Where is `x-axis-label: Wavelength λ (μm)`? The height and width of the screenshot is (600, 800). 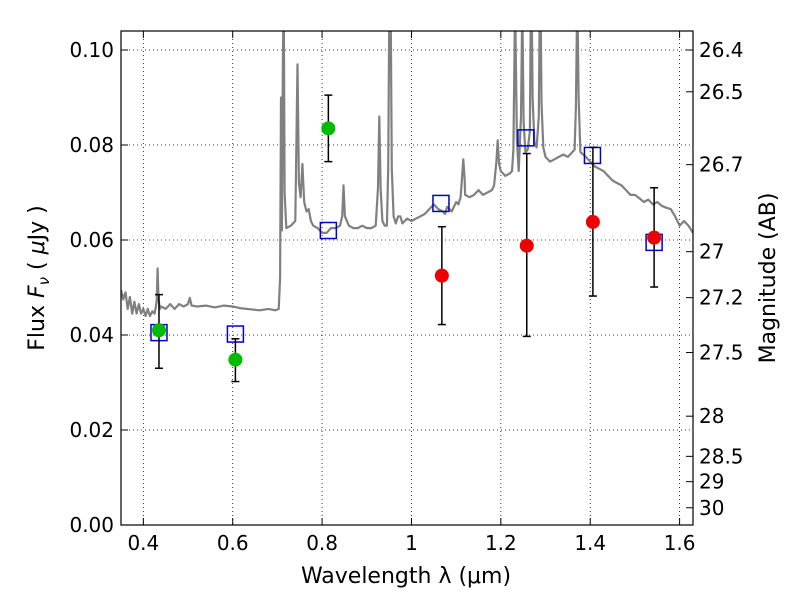
x-axis-label: Wavelength λ (μm) is located at coordinates (406, 576).